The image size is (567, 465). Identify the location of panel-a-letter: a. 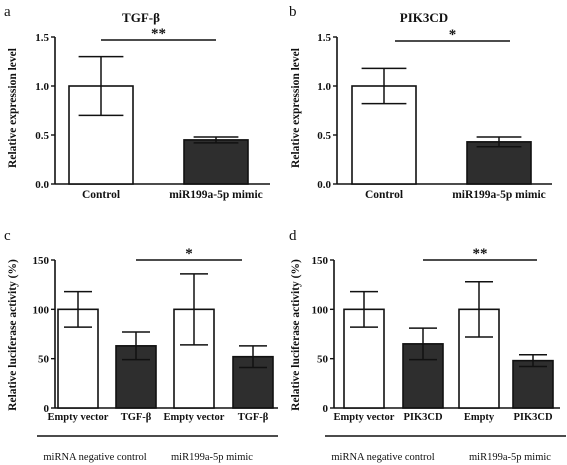
(7, 12).